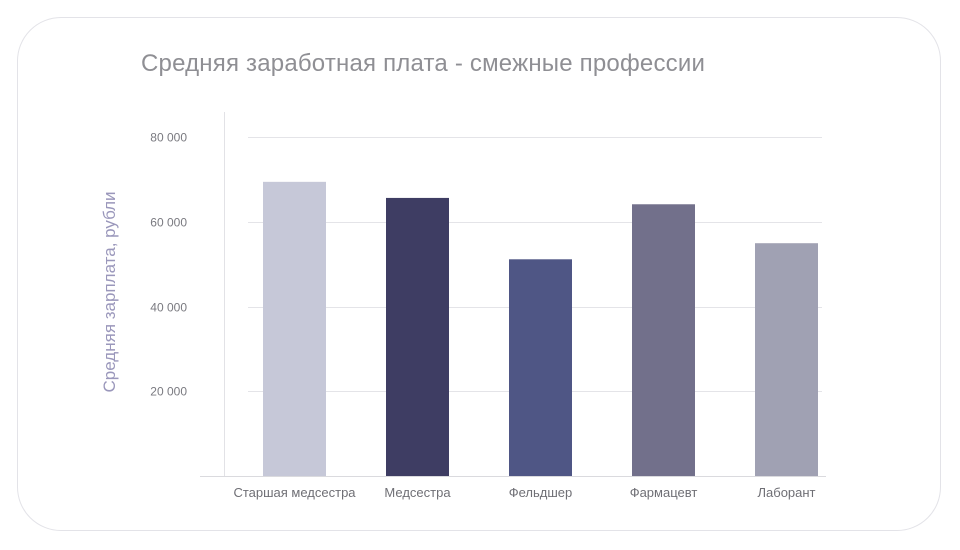  Describe the element at coordinates (168, 138) in the screenshot. I see `y-tick-label: 80 000` at that location.